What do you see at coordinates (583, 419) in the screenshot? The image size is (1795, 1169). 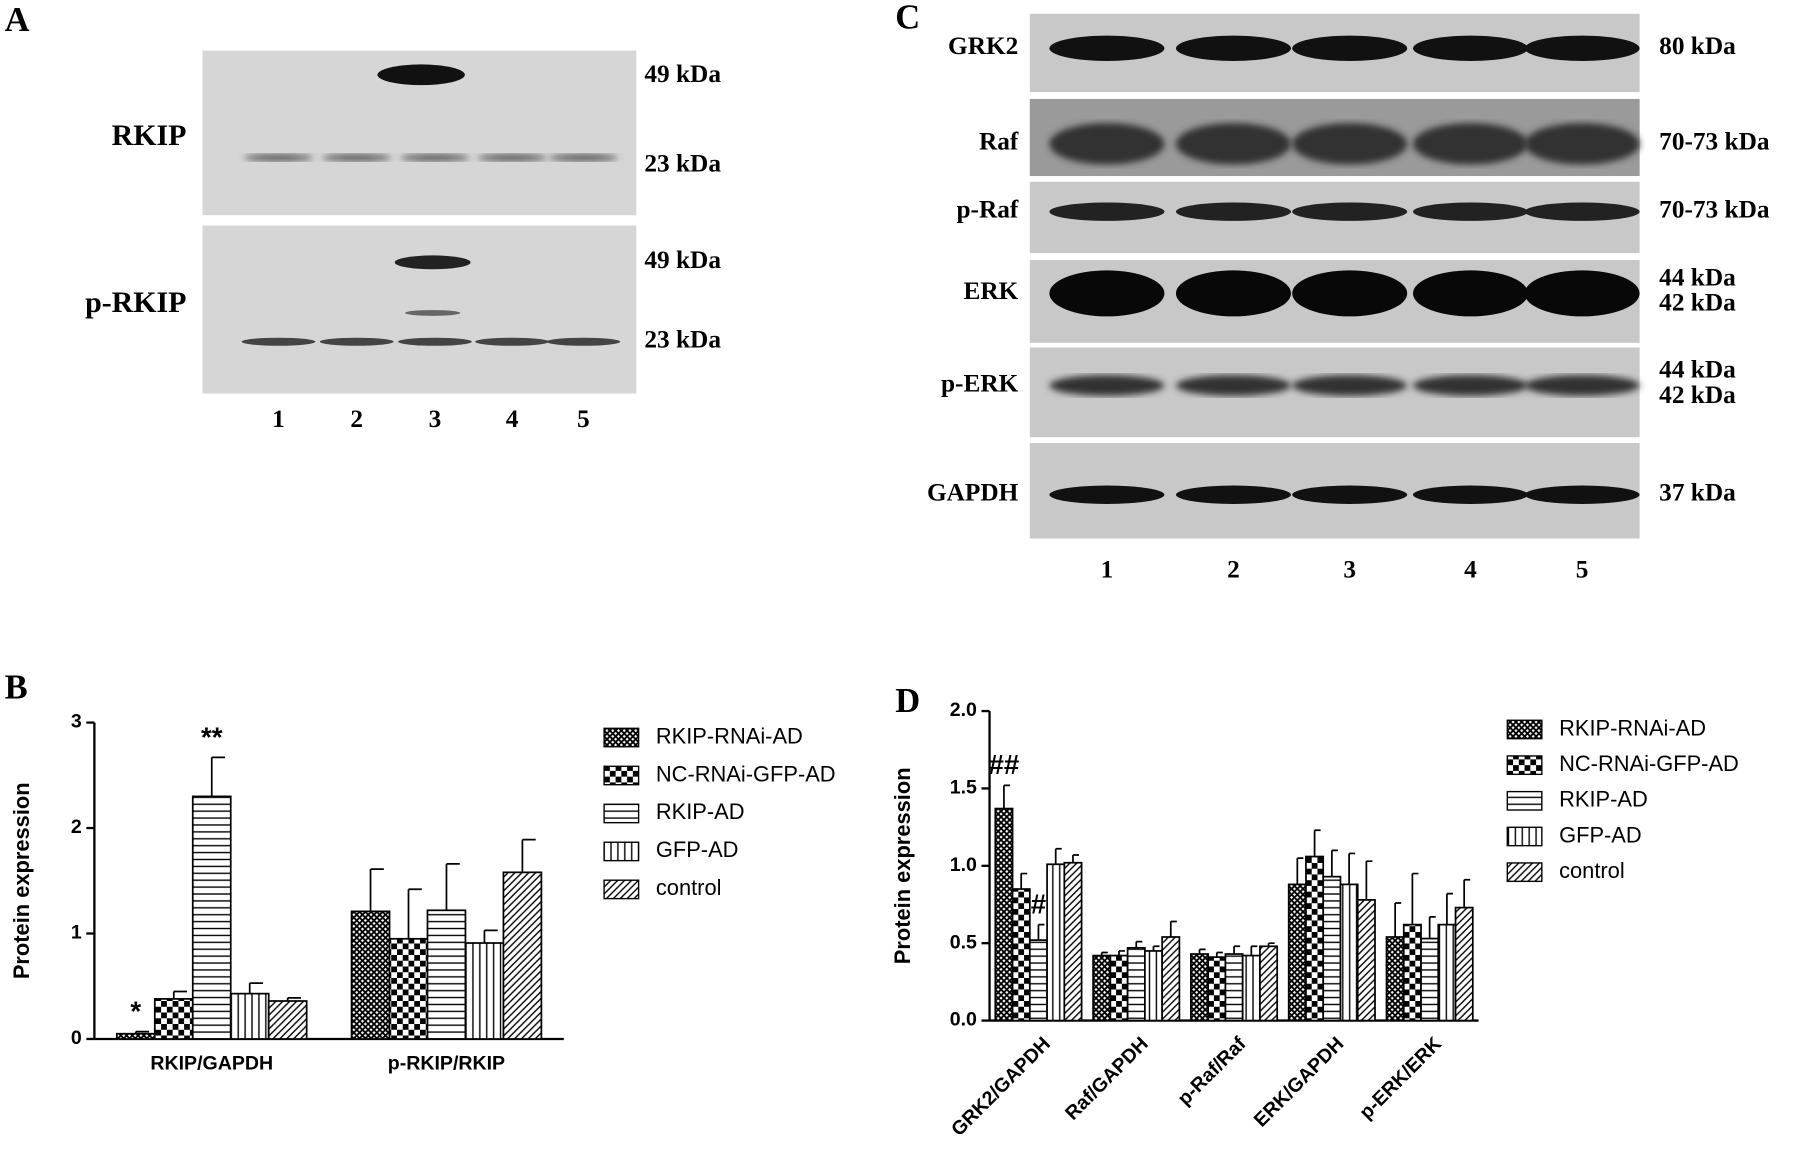 I see `lane-label: 5` at bounding box center [583, 419].